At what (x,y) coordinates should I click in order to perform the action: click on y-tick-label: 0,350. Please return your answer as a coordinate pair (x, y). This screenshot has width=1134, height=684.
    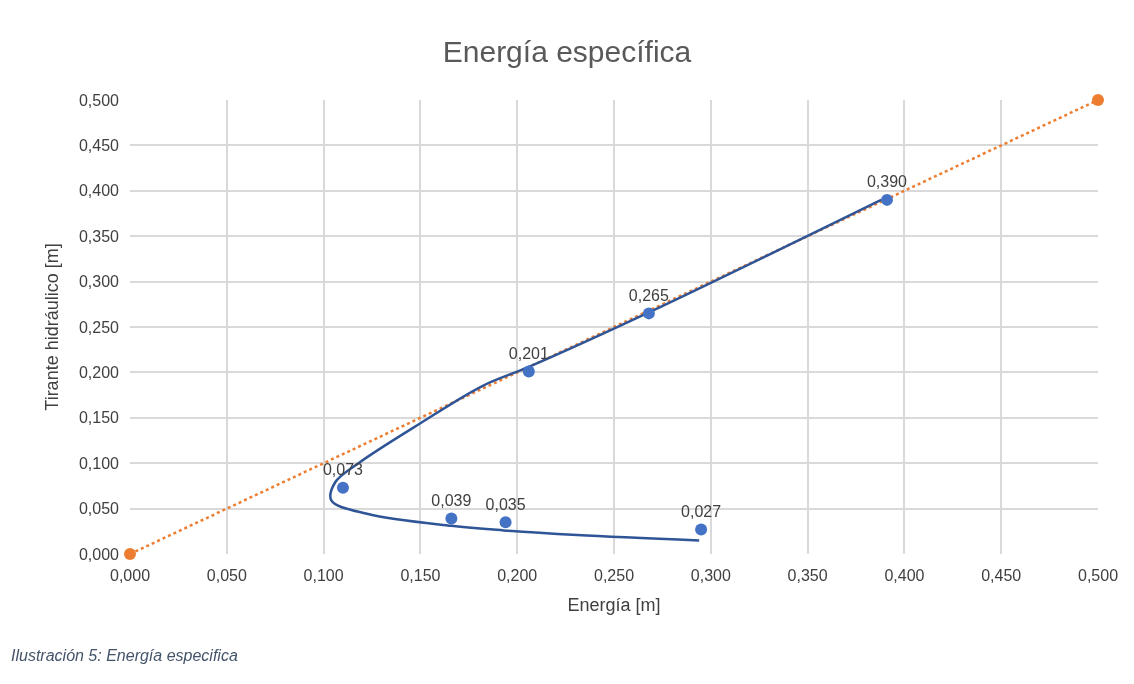
    Looking at the image, I should click on (99, 236).